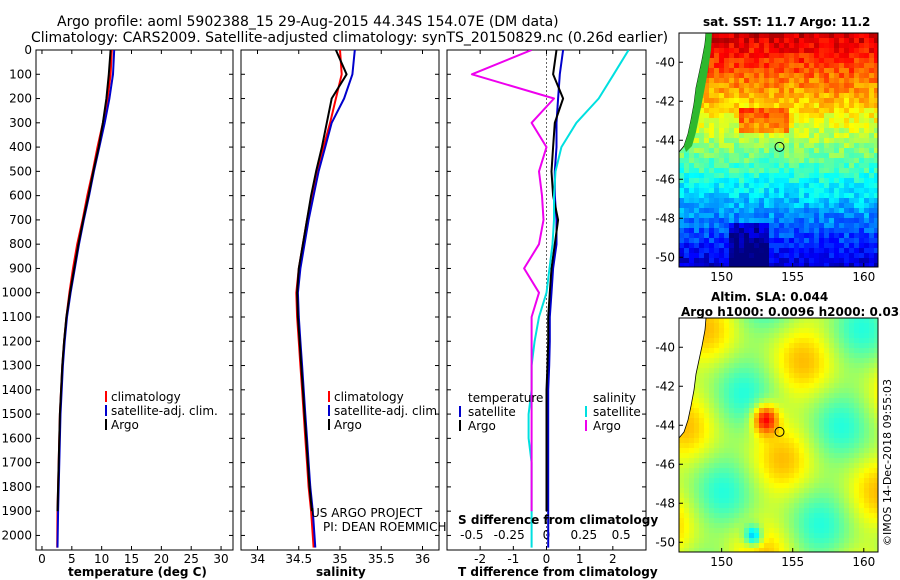  What do you see at coordinates (319, 299) in the screenshot?
I see `series-line-climatology` at bounding box center [319, 299].